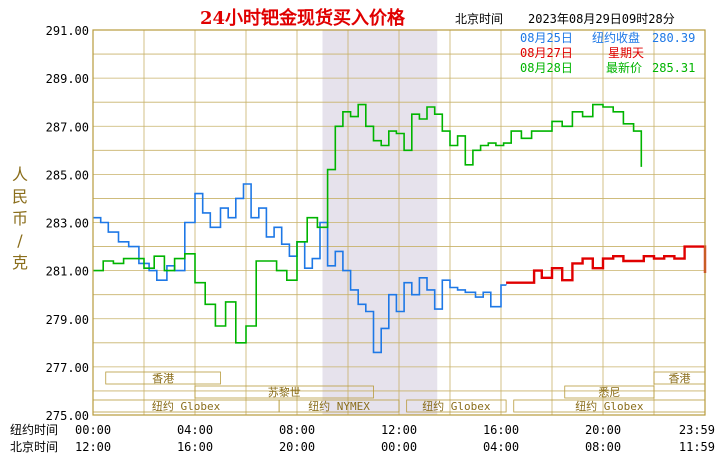  What do you see at coordinates (34, 429) in the screenshot?
I see `x-row-label-ny: 纽约时间` at bounding box center [34, 429].